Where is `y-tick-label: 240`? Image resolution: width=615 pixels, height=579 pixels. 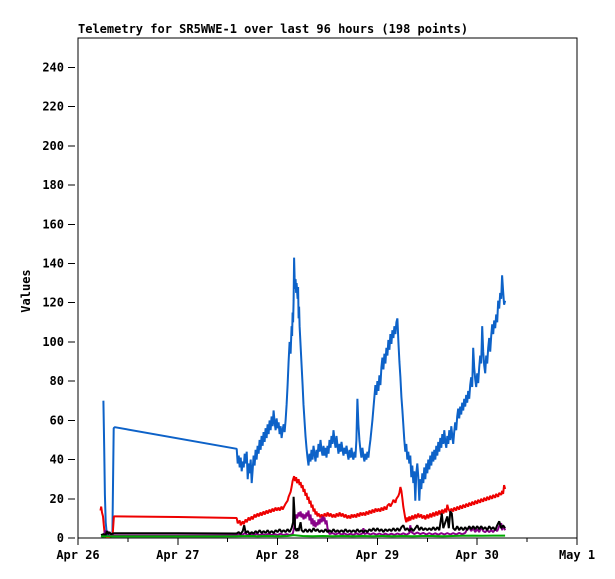
y-tick-label: 240 is located at coordinates (53, 67).